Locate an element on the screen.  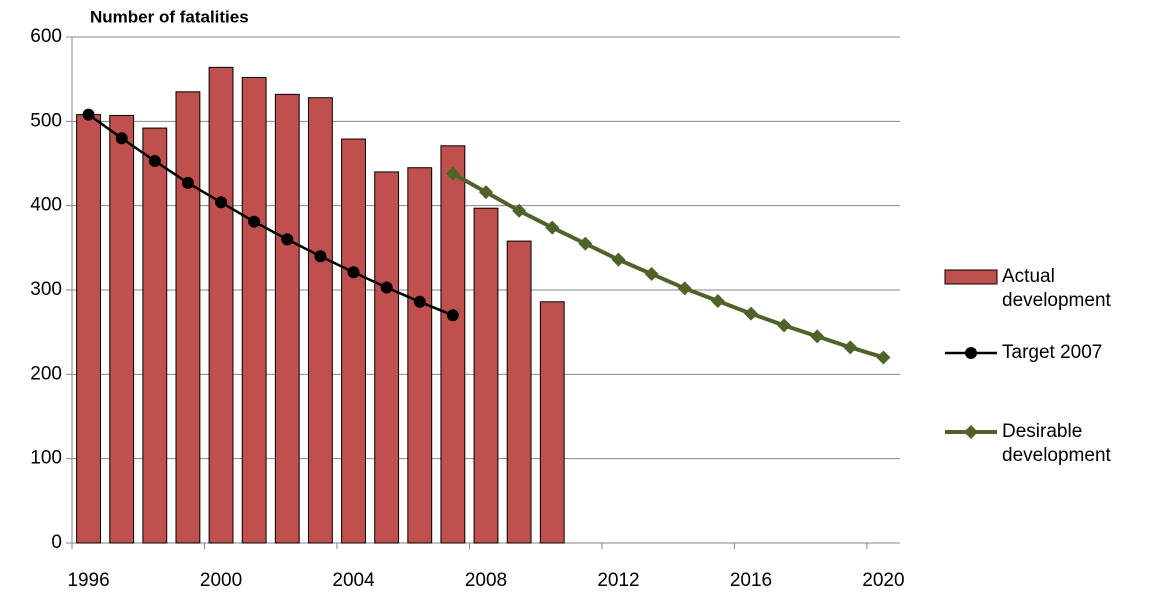
x-tick-label: 2000 is located at coordinates (221, 580).